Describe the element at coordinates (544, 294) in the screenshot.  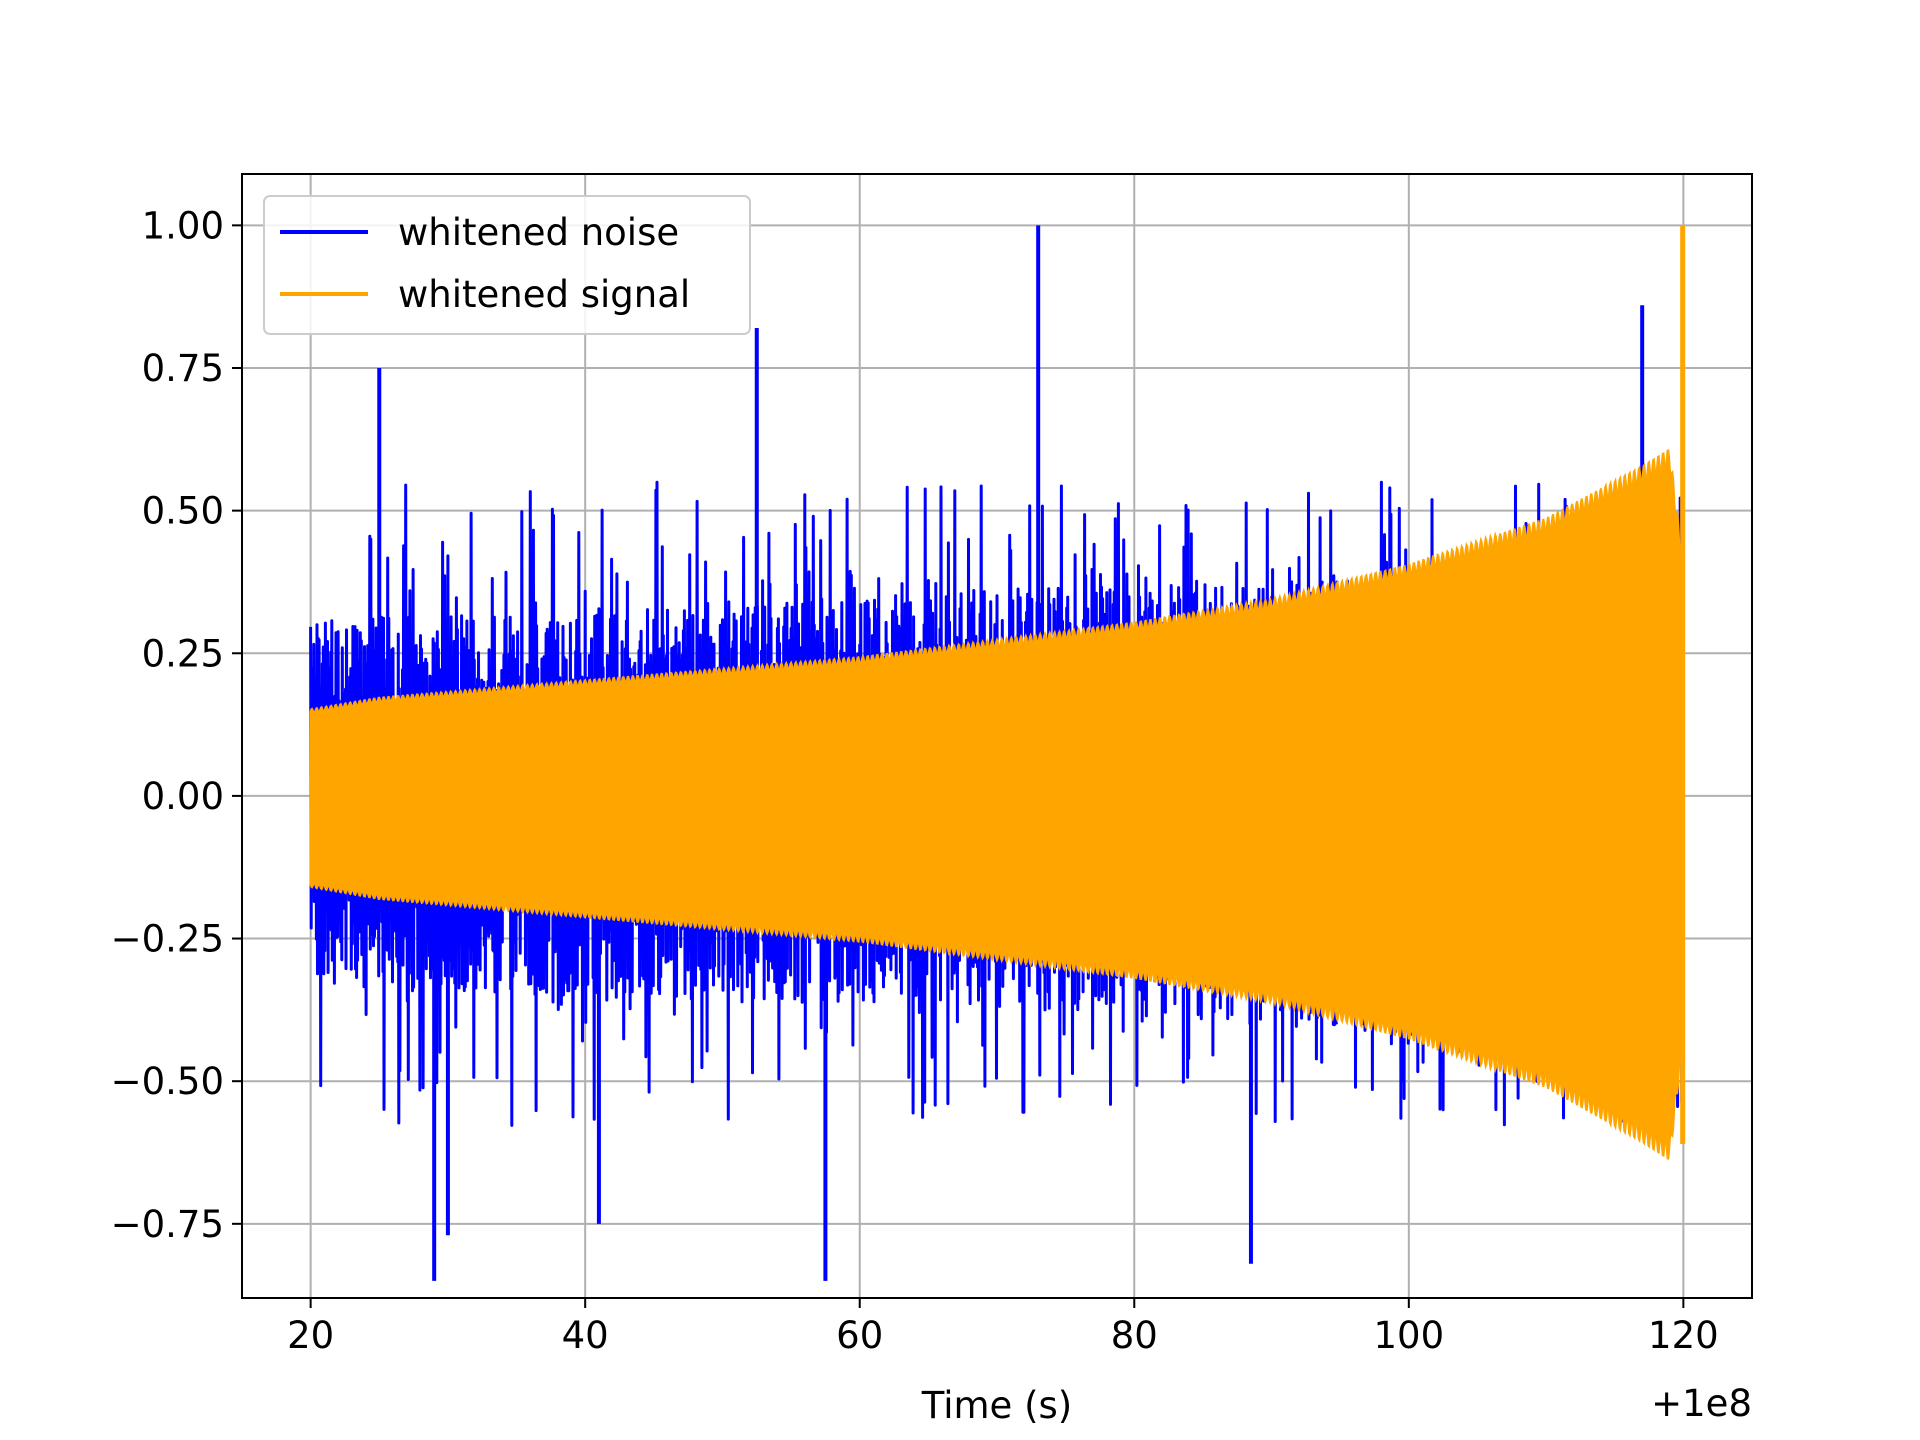
I see `legend-label-signal: whitened signal` at that location.